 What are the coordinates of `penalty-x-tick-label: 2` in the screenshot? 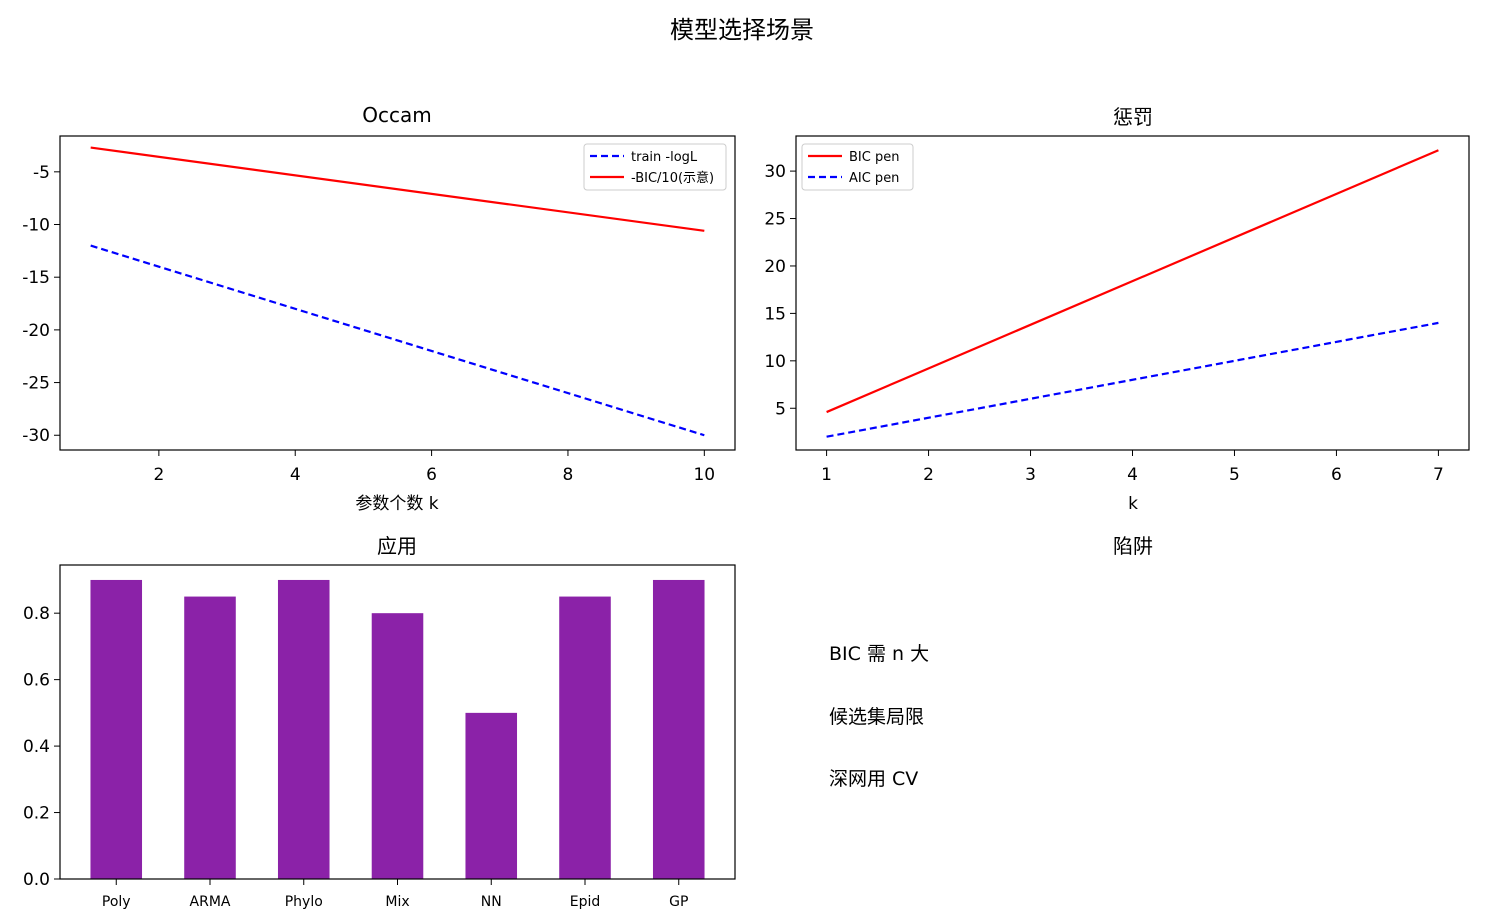 It's located at (928, 475).